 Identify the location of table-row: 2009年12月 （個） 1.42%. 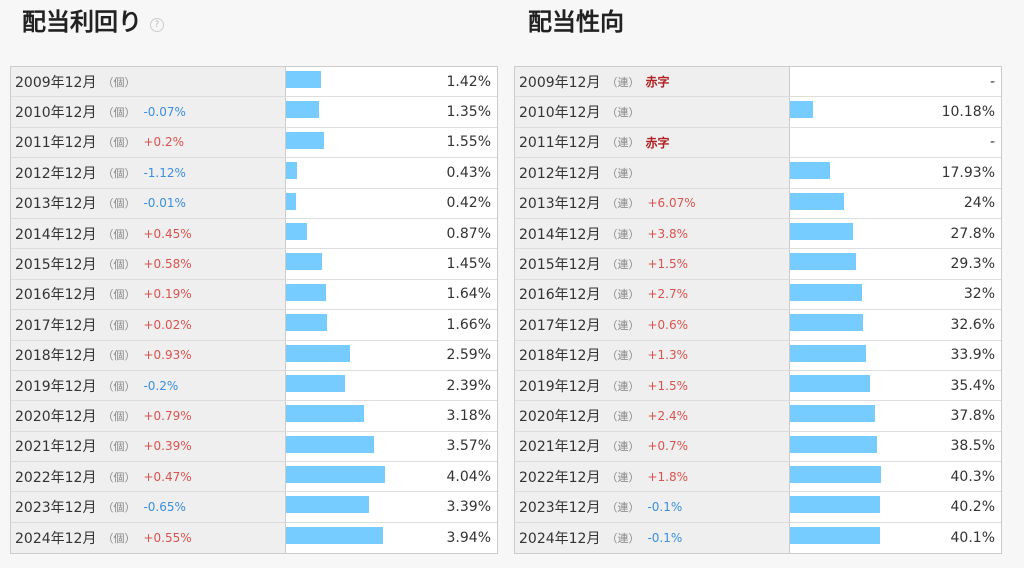
(254, 82).